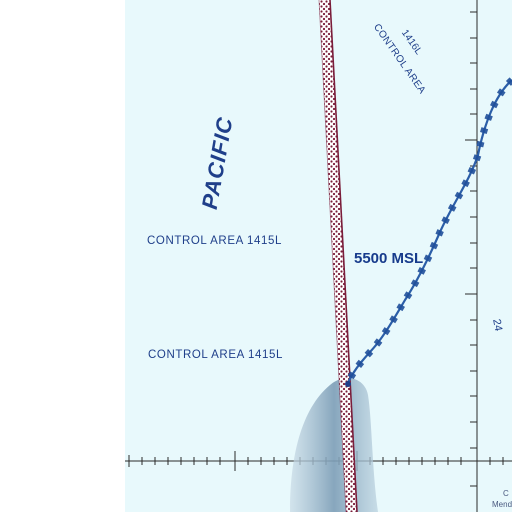  I want to click on edge-number-label: 24, so click(497, 325).